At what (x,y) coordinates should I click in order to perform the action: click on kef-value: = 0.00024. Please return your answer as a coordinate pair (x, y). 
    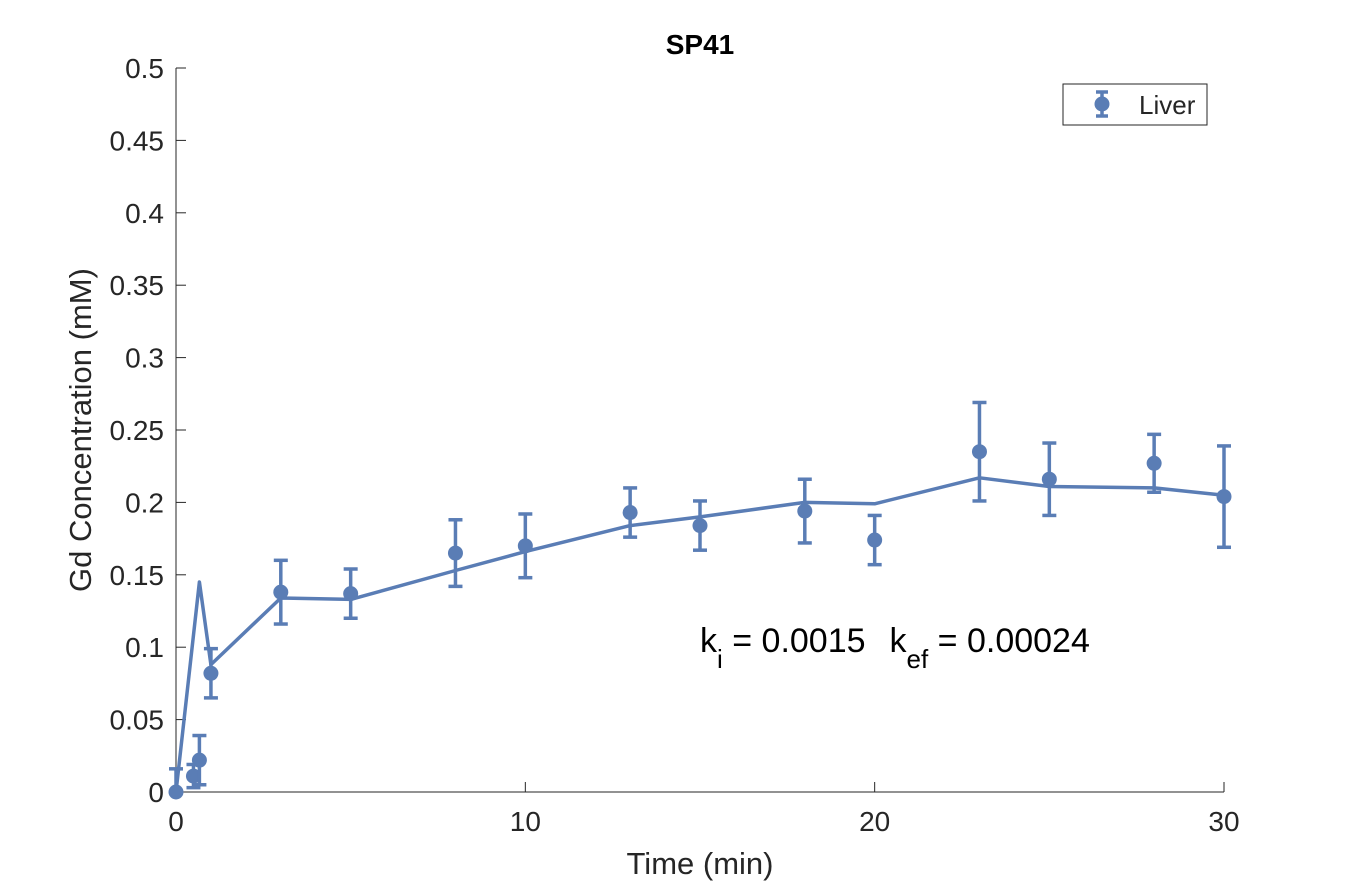
    Looking at the image, I should click on (1009, 641).